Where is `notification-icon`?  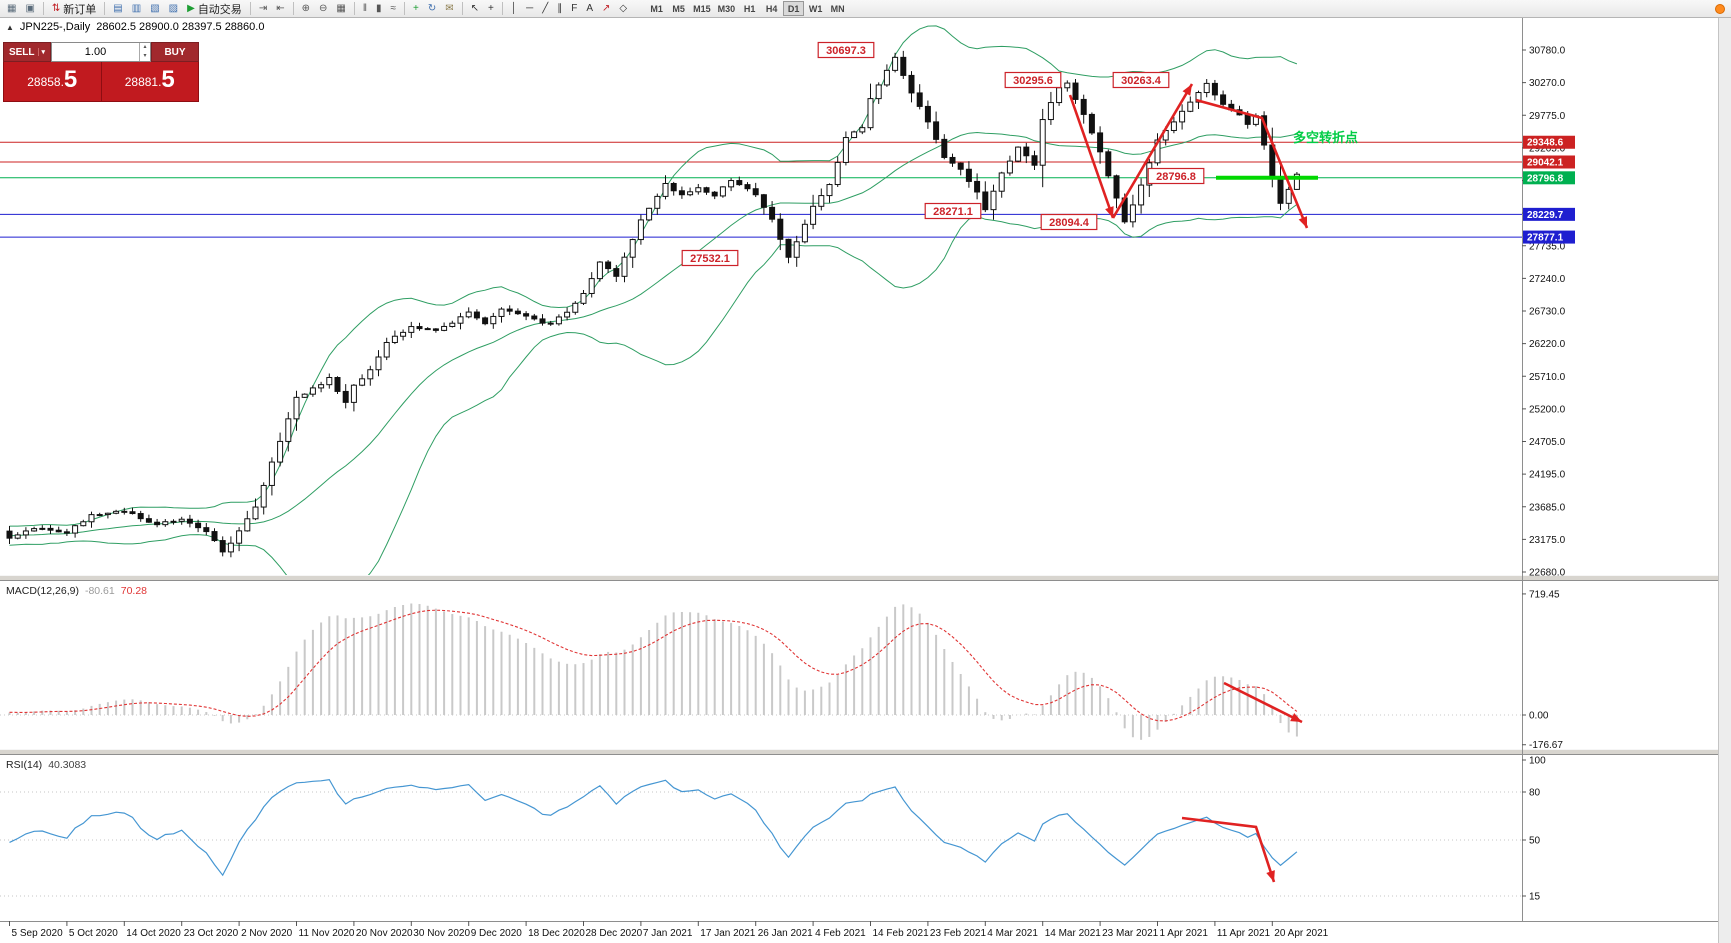 notification-icon is located at coordinates (1720, 8).